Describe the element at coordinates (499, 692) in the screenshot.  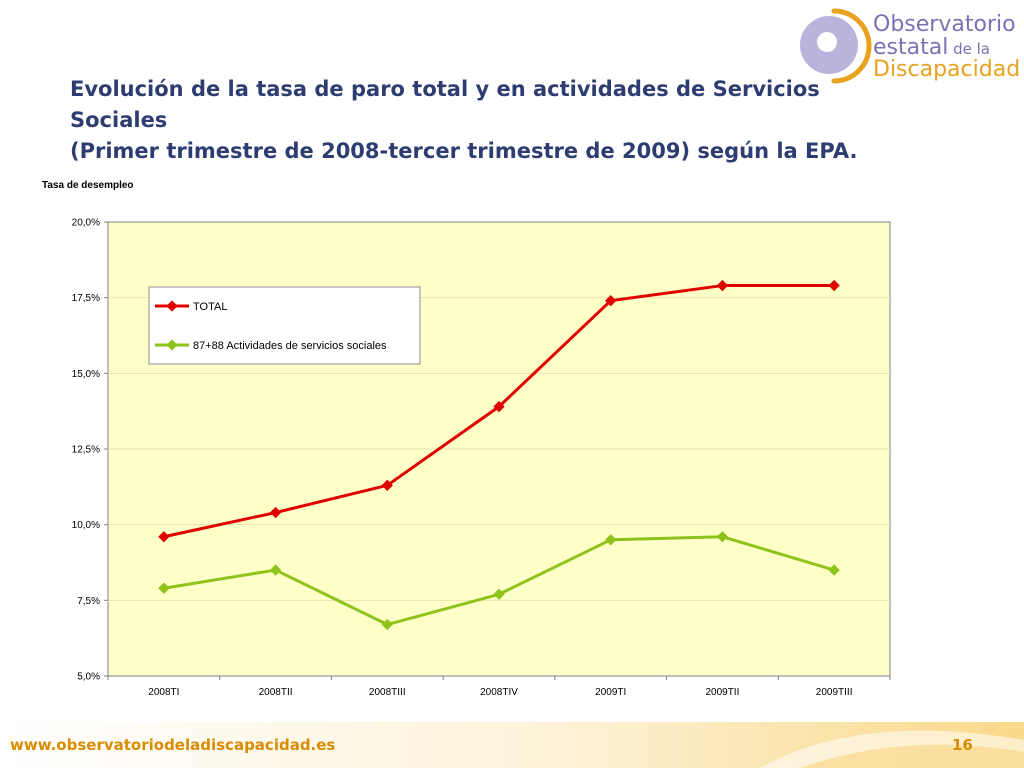
I see `x-tick-label: 2008TIV` at that location.